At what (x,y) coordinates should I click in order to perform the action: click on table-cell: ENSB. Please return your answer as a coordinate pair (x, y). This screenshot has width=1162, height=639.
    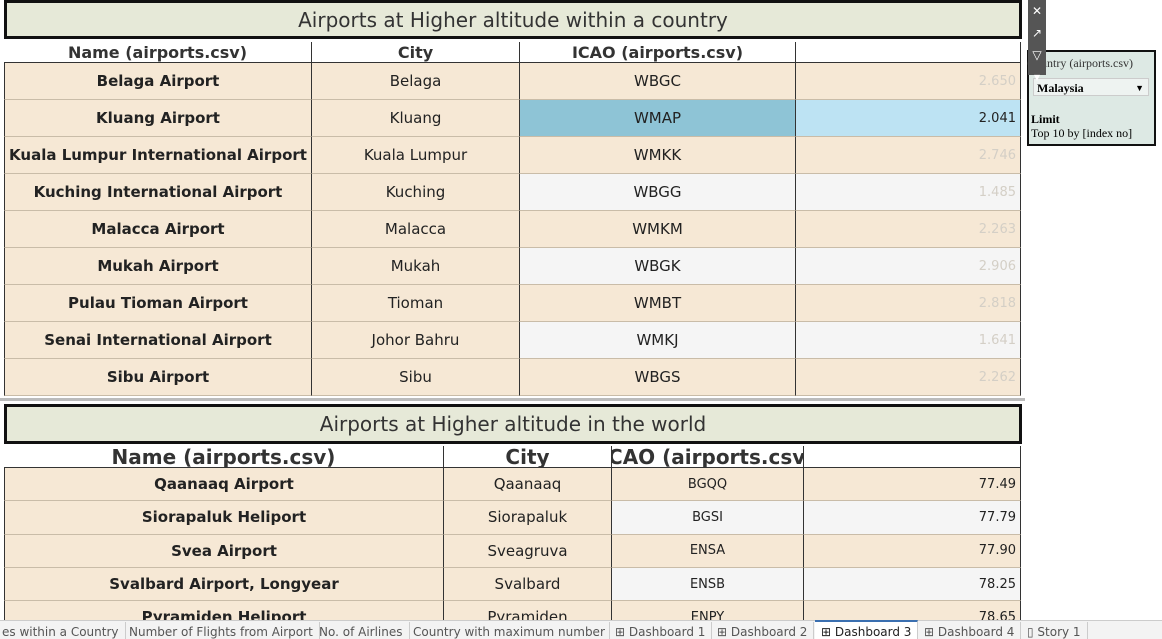
    Looking at the image, I should click on (708, 584).